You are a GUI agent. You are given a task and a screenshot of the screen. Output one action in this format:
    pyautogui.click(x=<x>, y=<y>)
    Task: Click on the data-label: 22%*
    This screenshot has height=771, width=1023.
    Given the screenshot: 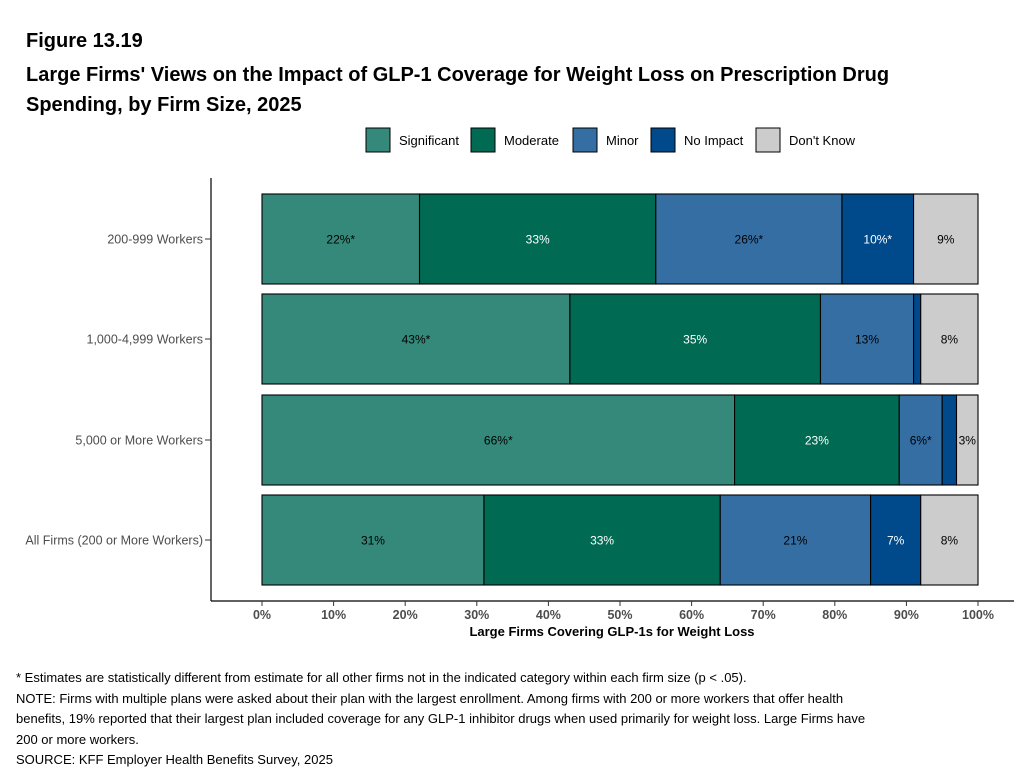 What is the action you would take?
    pyautogui.click(x=340, y=240)
    